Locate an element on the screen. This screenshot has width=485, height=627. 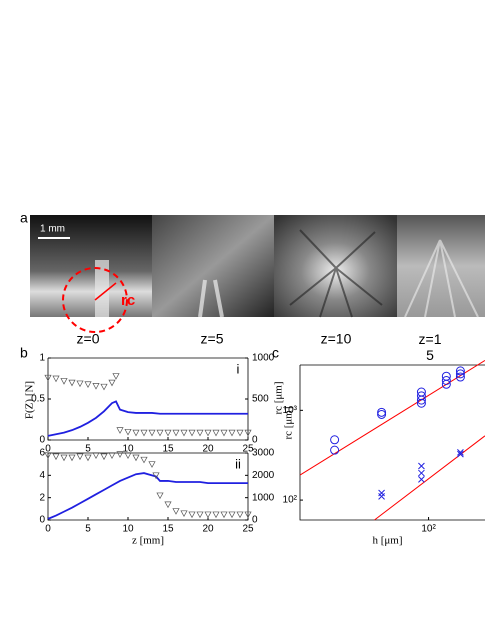
x-tick-label: 10 is located at coordinates (128, 449).